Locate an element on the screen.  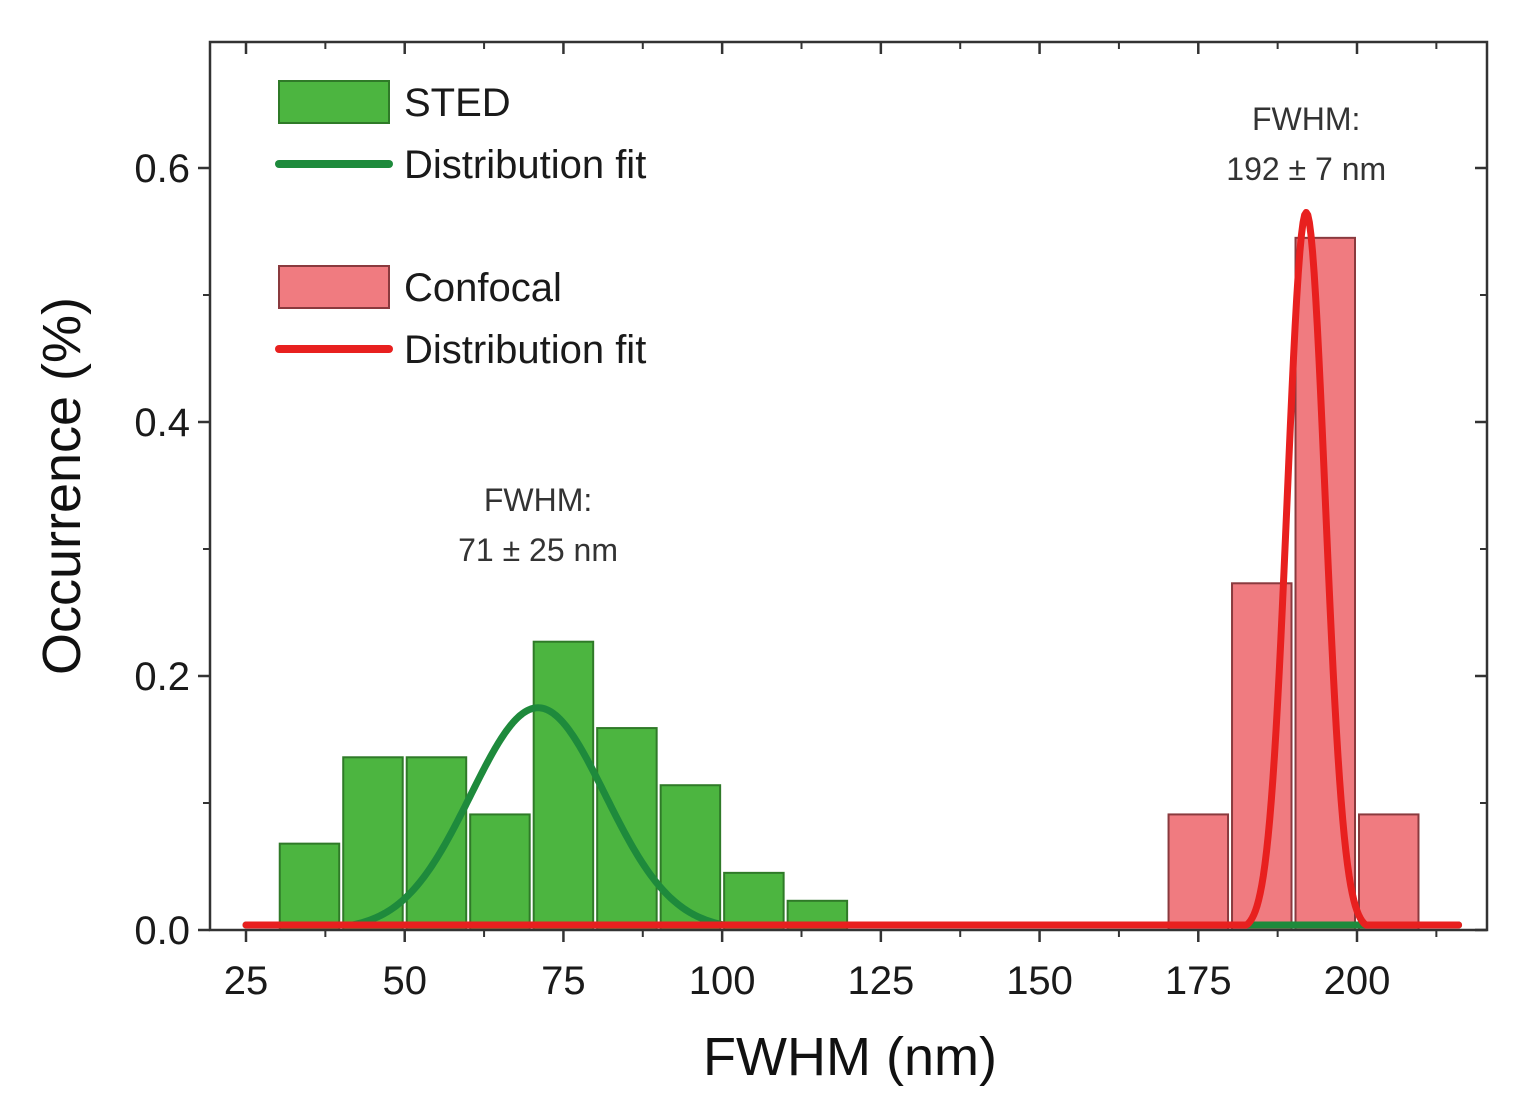
x-tick-label-200: 200 is located at coordinates (1357, 981).